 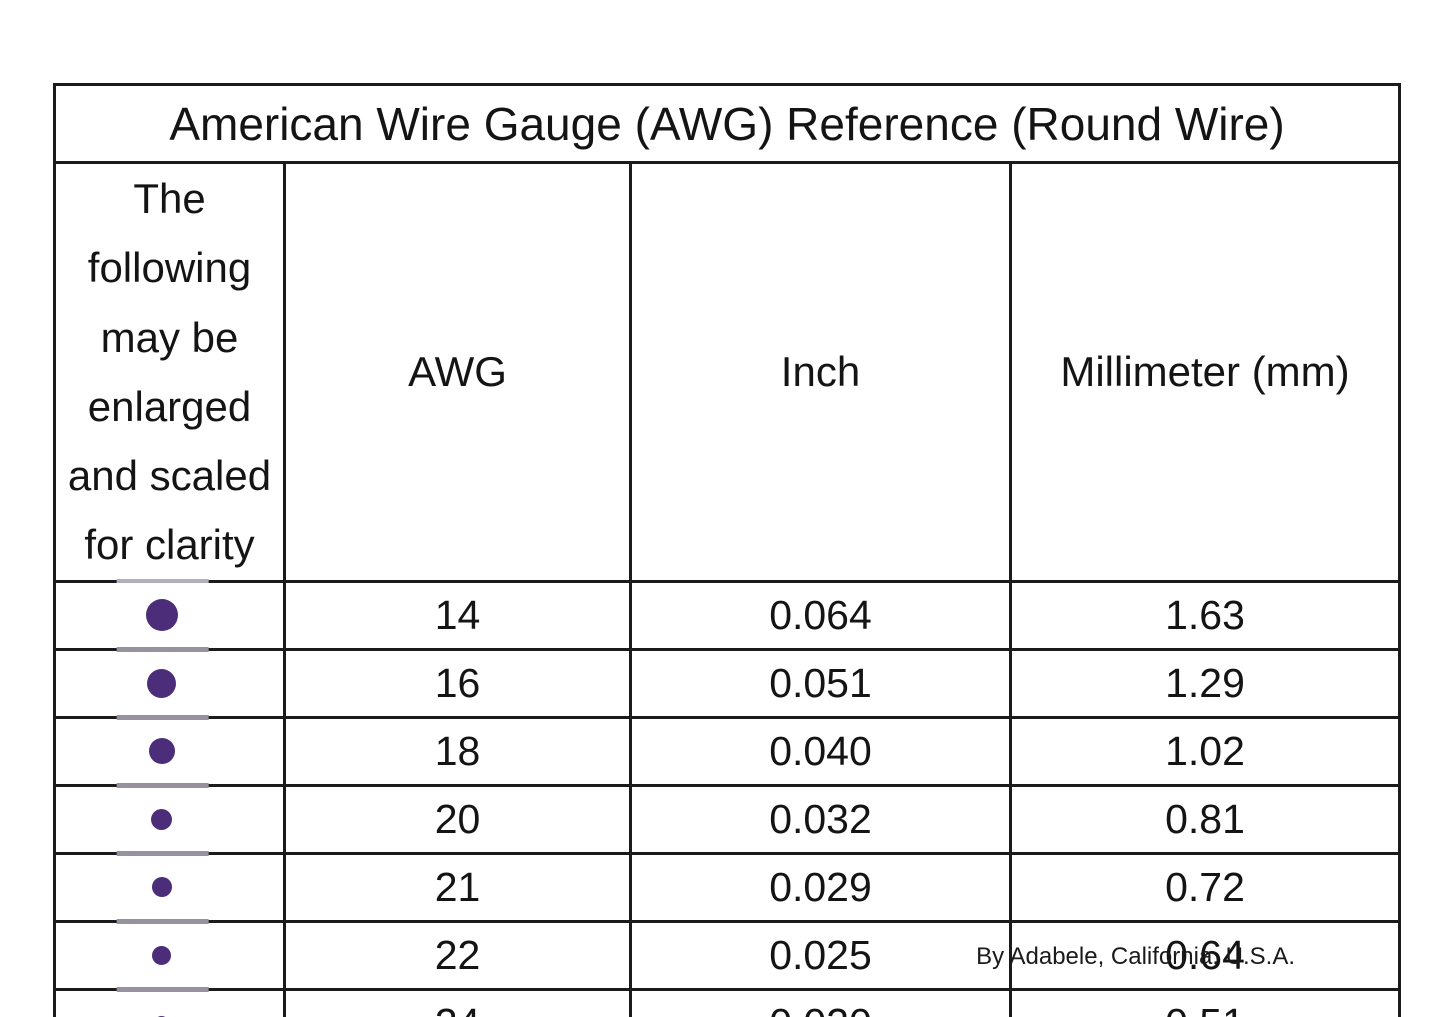 I want to click on inch-value: 0.064, so click(x=820, y=615).